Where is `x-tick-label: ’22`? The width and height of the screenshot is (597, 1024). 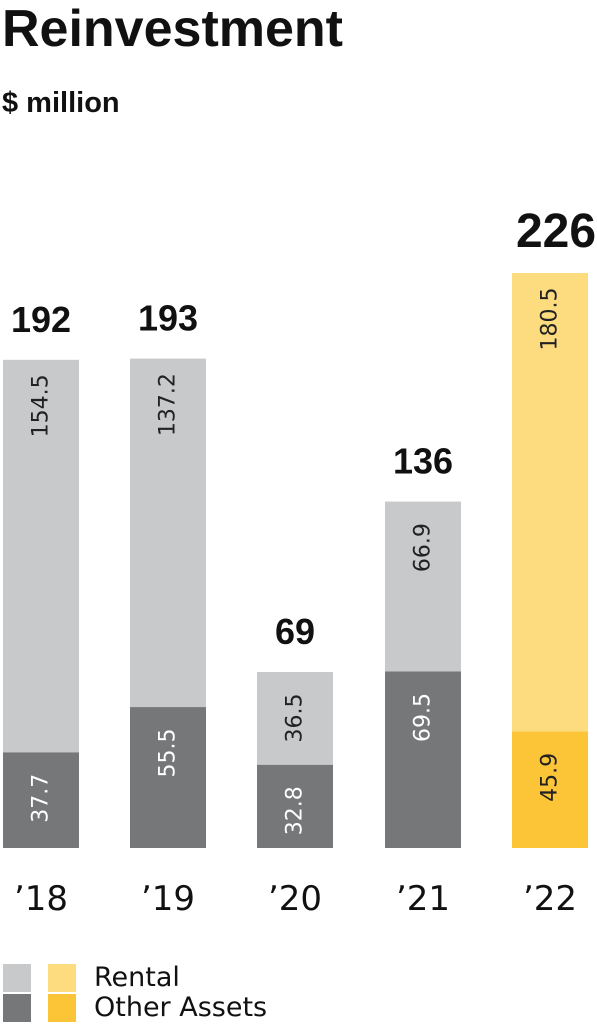
x-tick-label: ’22 is located at coordinates (550, 899).